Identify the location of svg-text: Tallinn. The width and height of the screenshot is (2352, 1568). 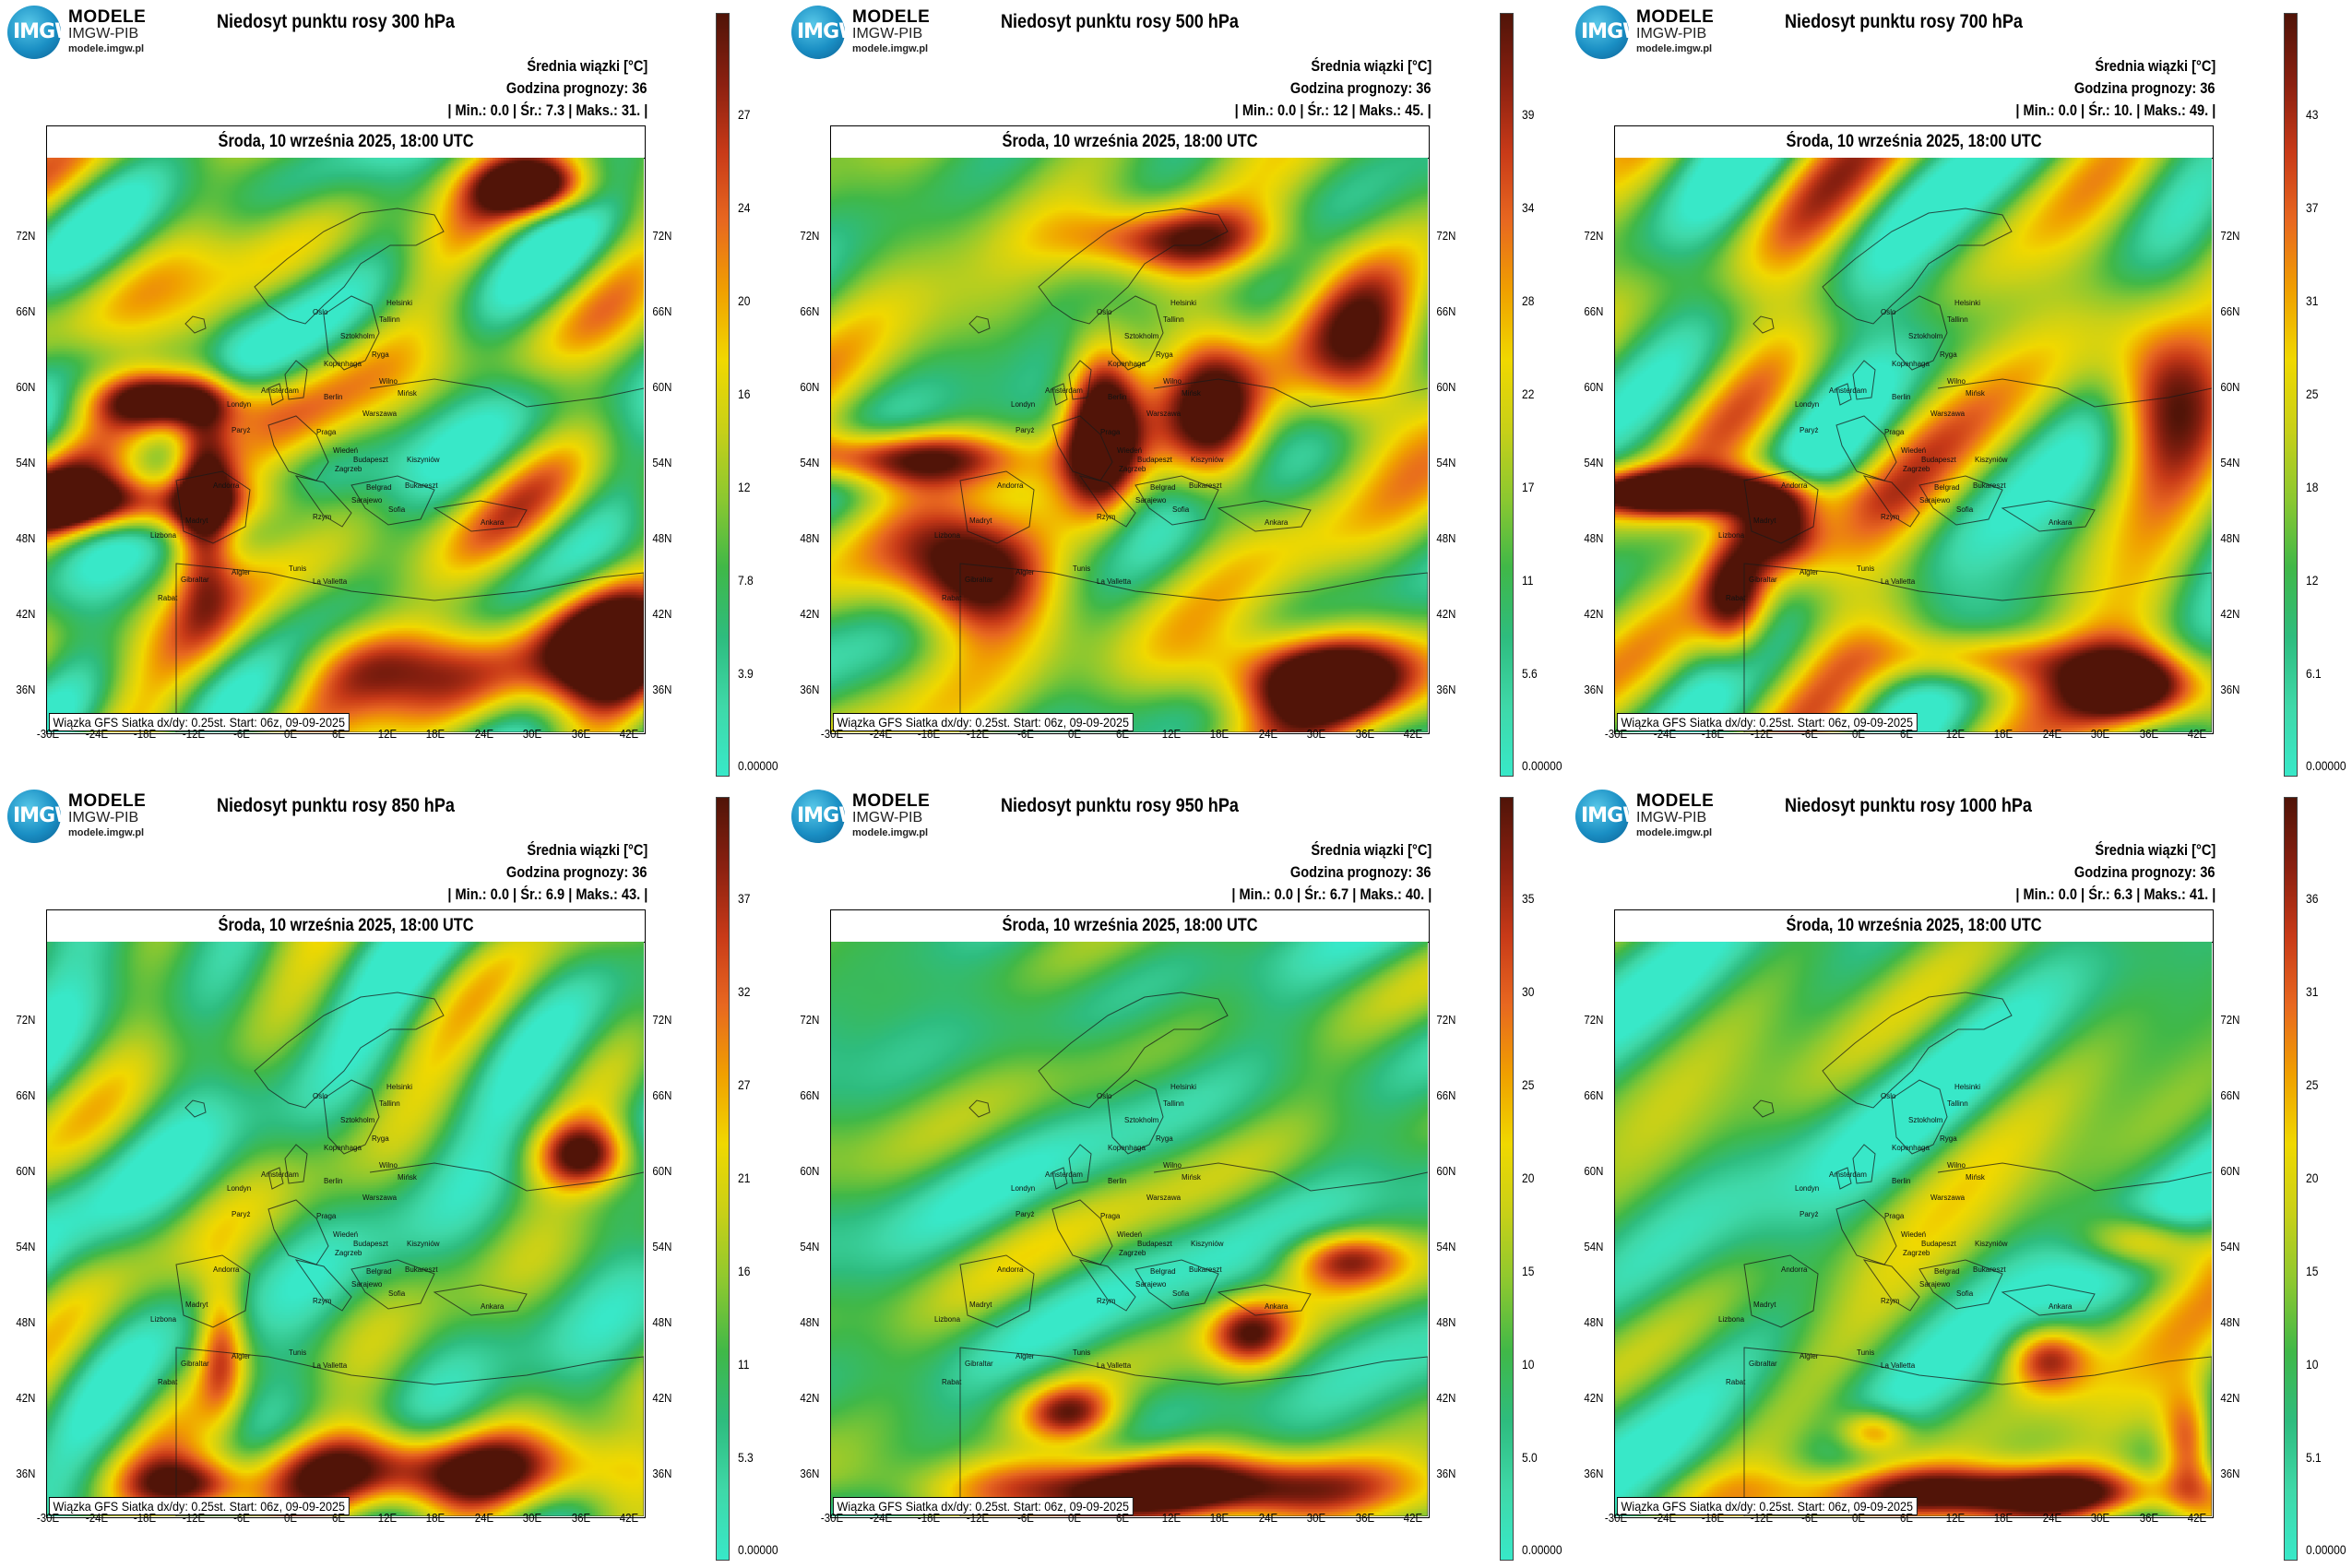
(389, 319).